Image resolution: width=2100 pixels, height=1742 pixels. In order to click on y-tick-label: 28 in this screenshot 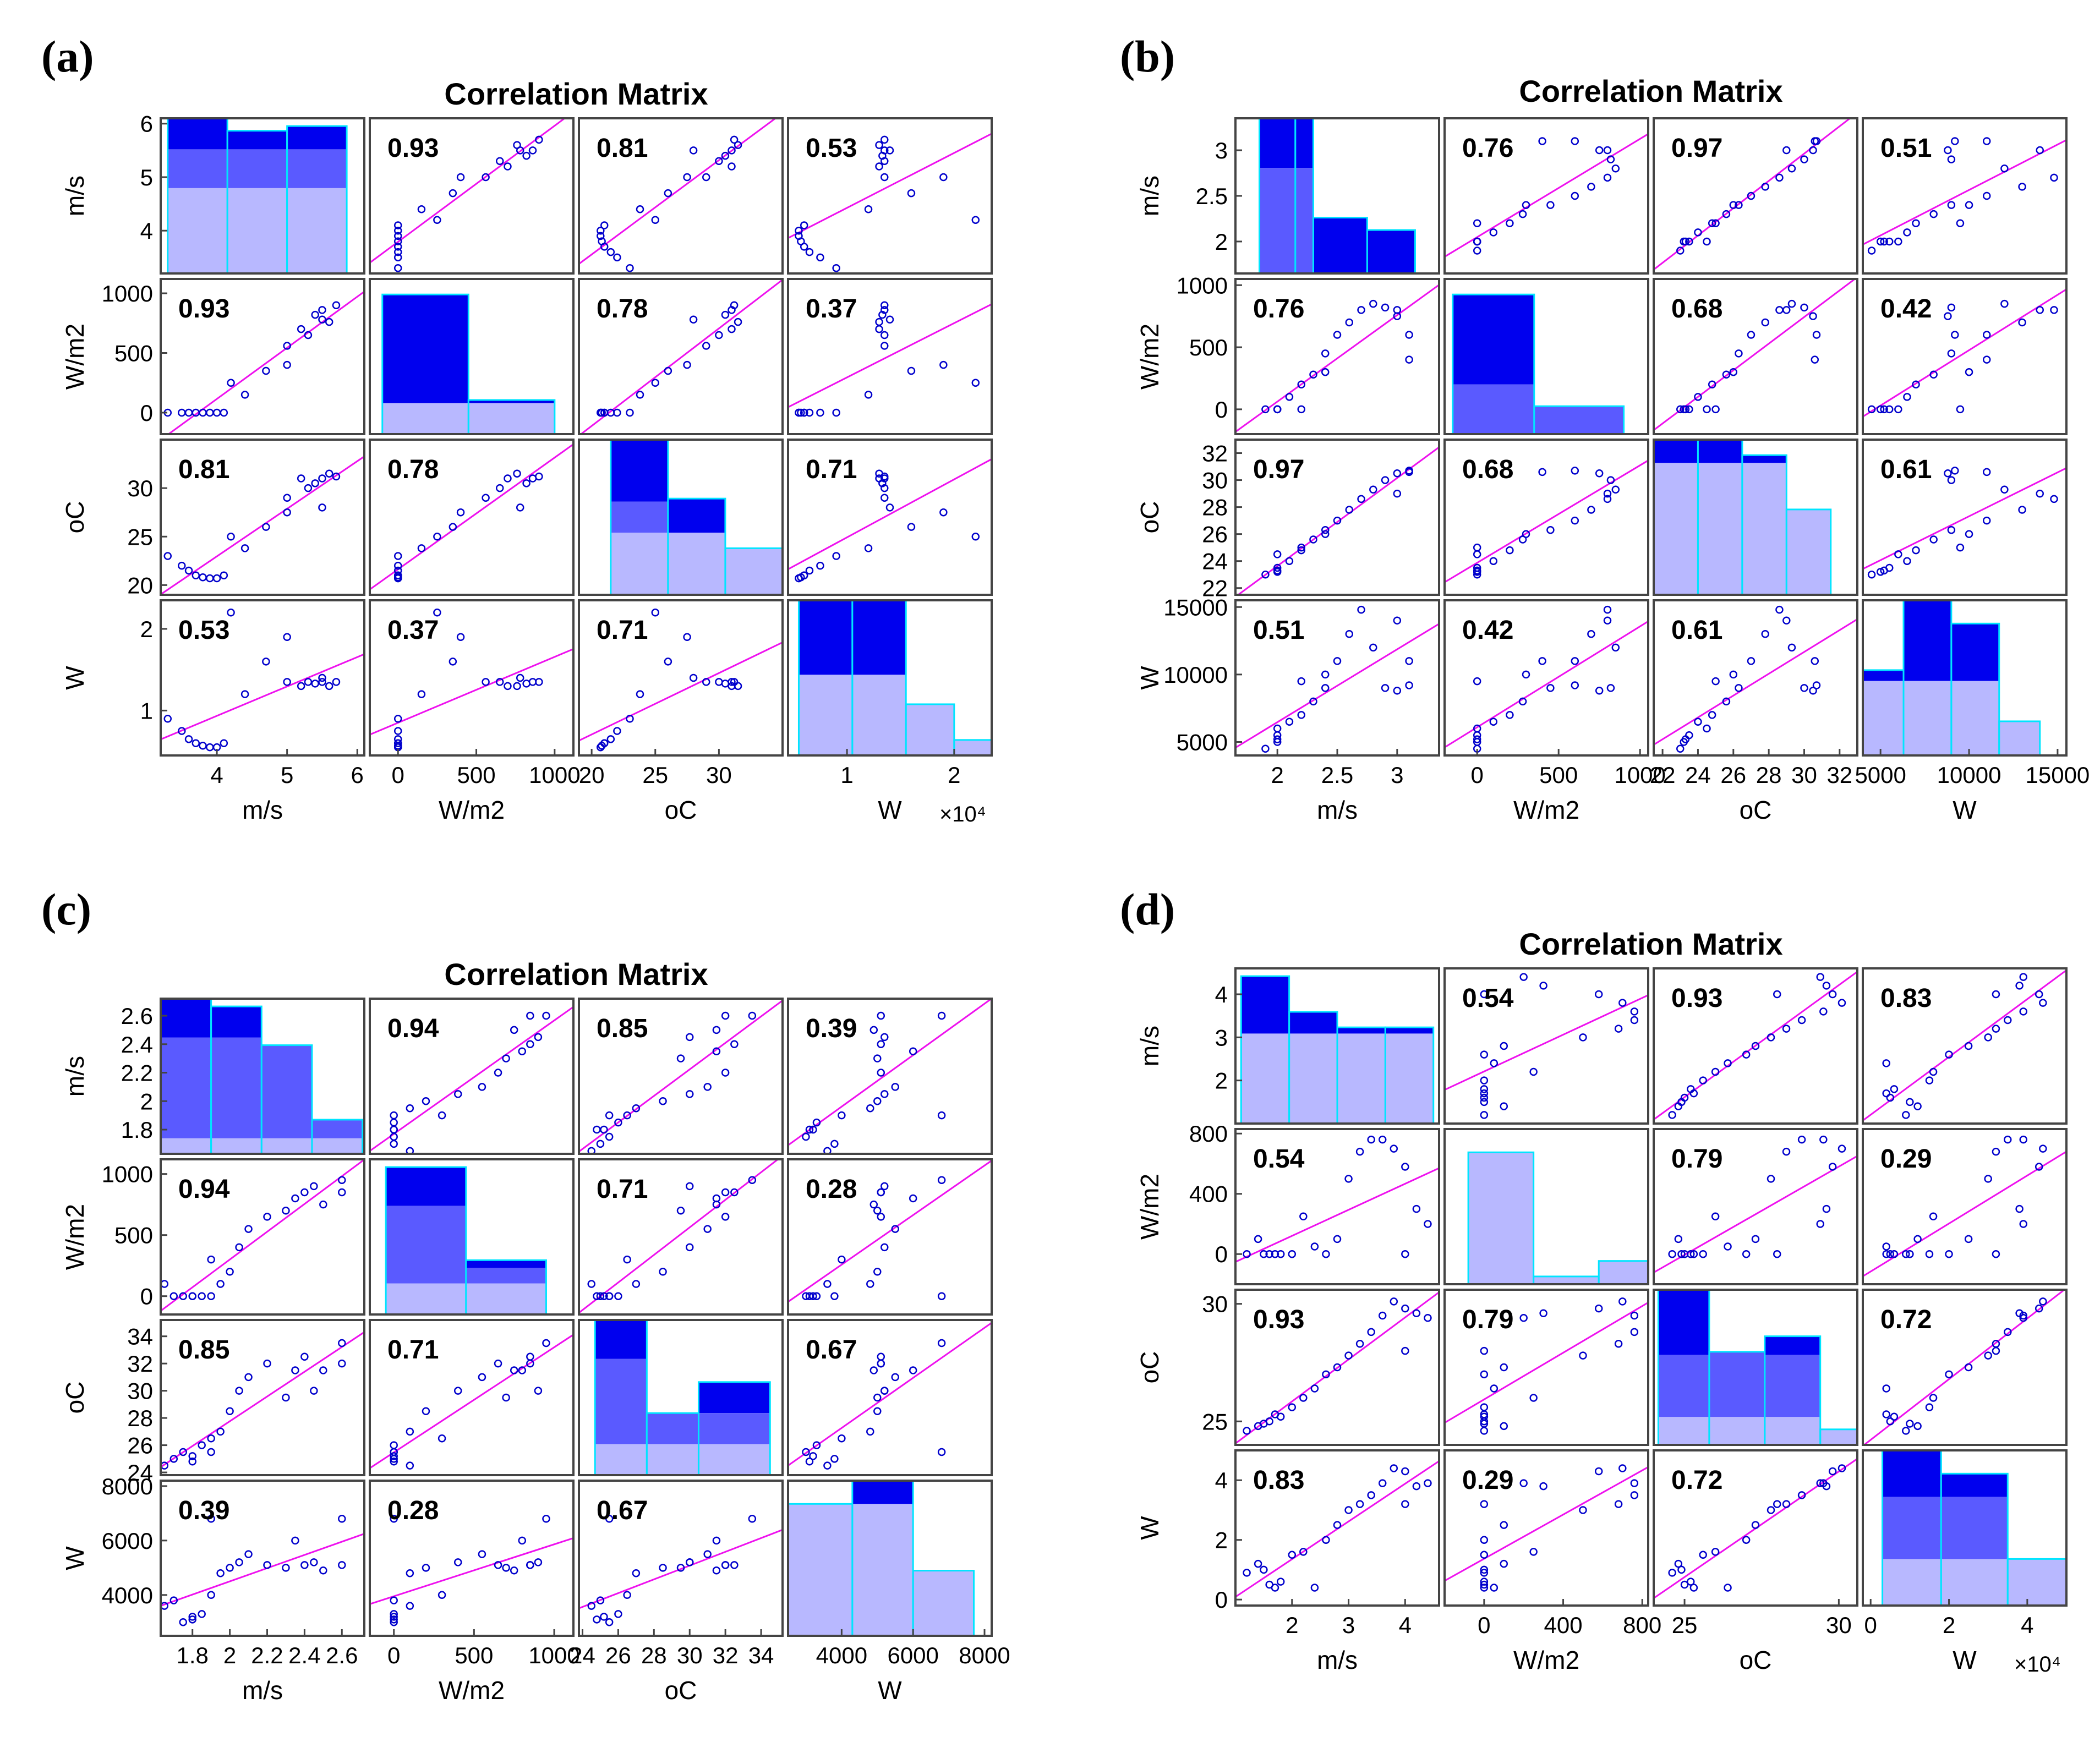, I will do `click(140, 1418)`.